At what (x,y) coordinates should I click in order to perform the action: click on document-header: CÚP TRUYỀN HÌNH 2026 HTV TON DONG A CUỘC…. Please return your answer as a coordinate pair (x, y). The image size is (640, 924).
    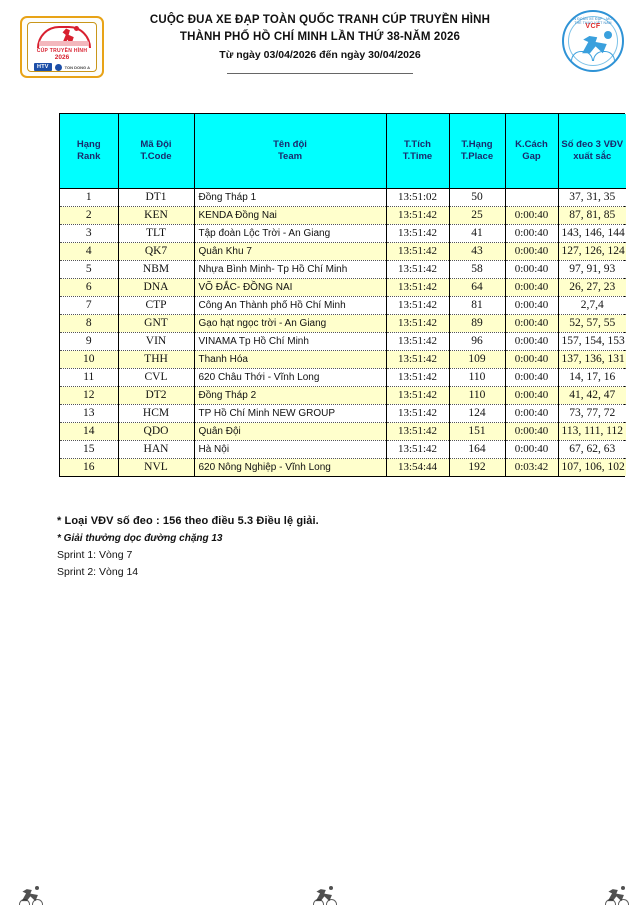
    Looking at the image, I should click on (320, 46).